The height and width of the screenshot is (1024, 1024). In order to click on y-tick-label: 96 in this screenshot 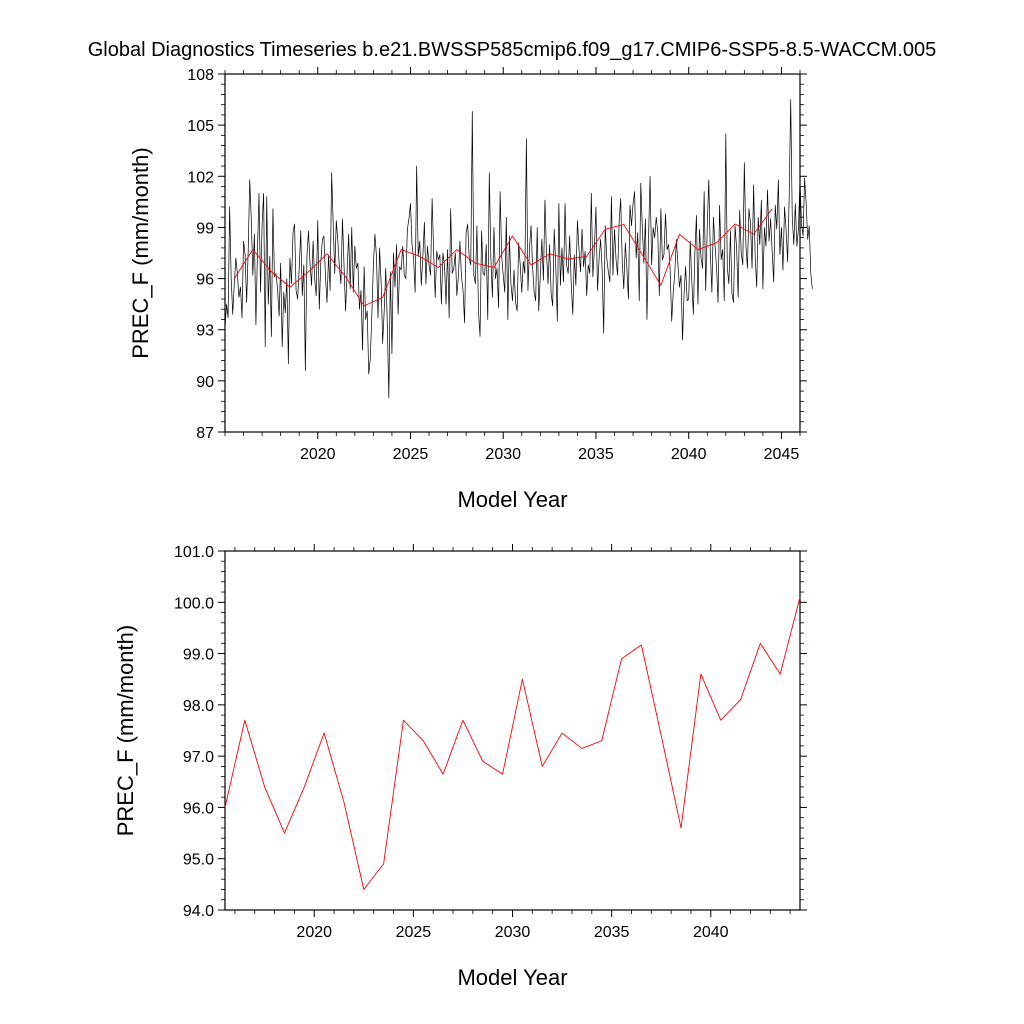, I will do `click(205, 280)`.